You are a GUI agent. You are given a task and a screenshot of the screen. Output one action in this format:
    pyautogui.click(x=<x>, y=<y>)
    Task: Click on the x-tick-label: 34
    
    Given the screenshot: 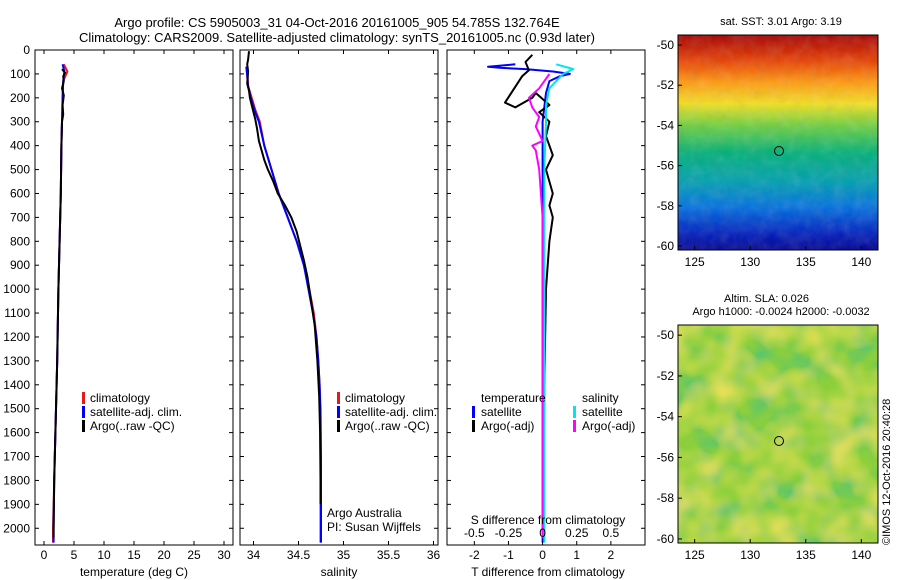 What is the action you would take?
    pyautogui.click(x=254, y=555)
    